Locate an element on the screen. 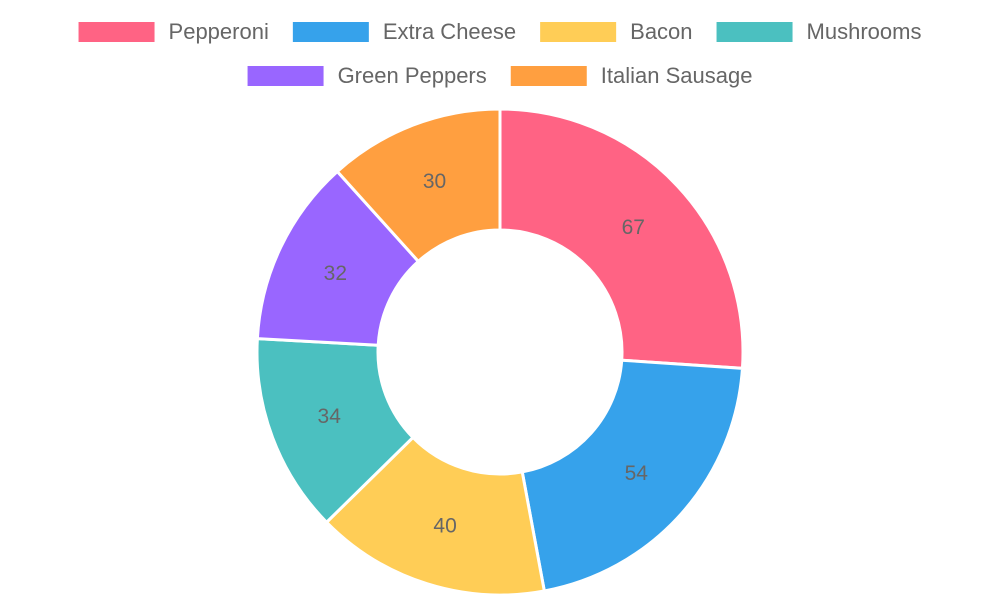  legend-item: Green Peppers is located at coordinates (367, 75).